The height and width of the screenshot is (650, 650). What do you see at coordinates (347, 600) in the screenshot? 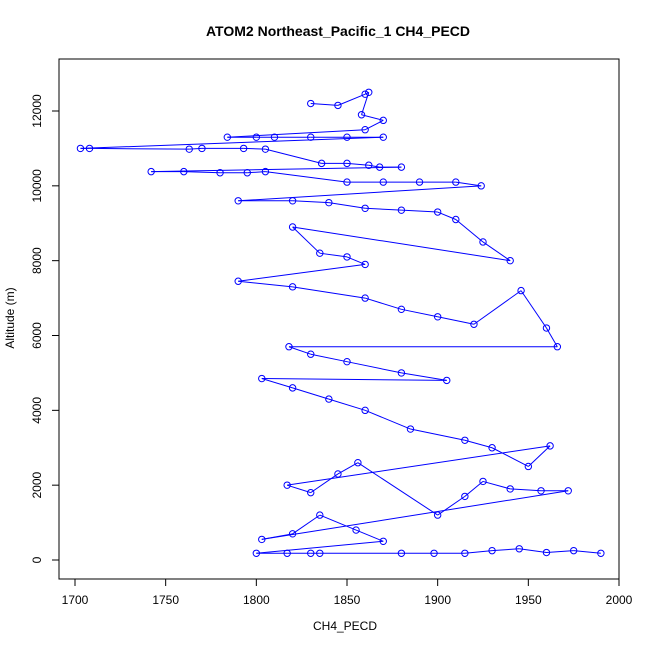
I see `x-tick-label: 1850` at bounding box center [347, 600].